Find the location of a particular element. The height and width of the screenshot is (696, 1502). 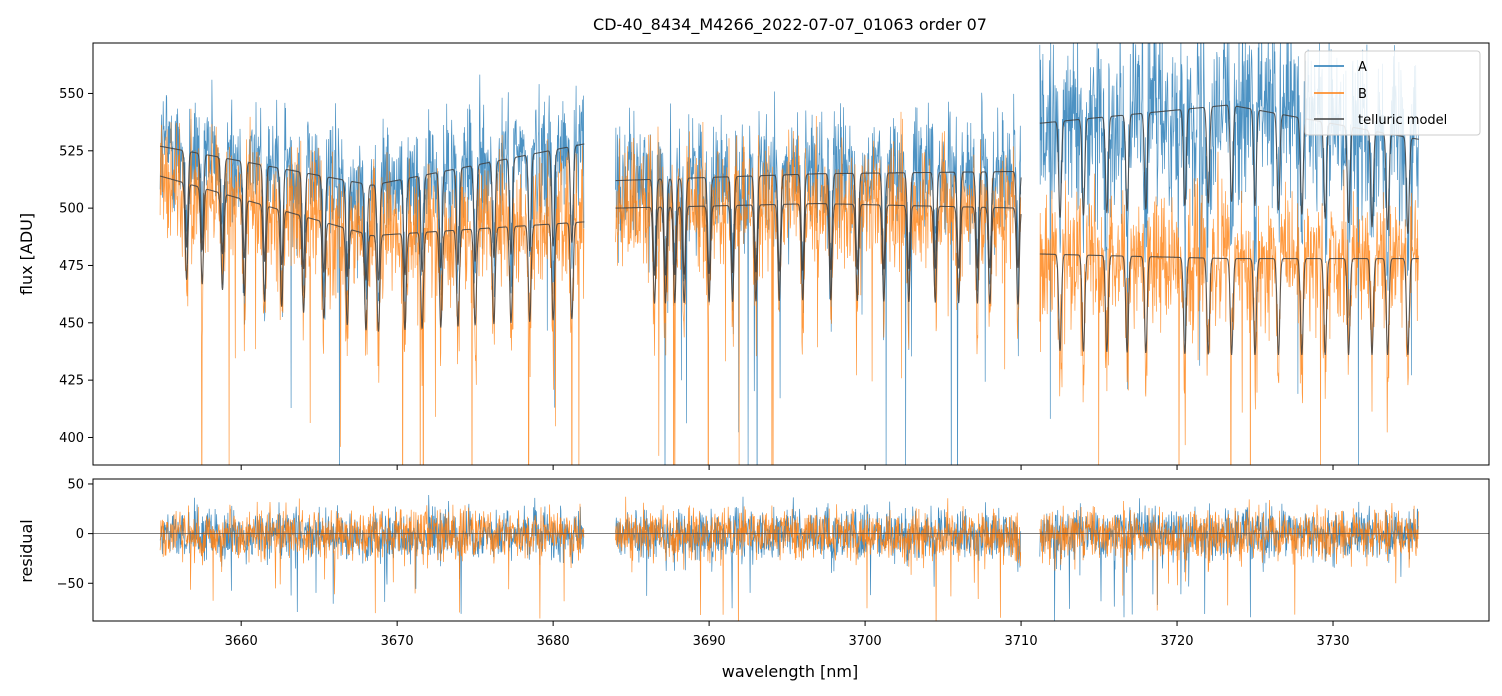

residual-x-tick-label: 3670 is located at coordinates (397, 641).